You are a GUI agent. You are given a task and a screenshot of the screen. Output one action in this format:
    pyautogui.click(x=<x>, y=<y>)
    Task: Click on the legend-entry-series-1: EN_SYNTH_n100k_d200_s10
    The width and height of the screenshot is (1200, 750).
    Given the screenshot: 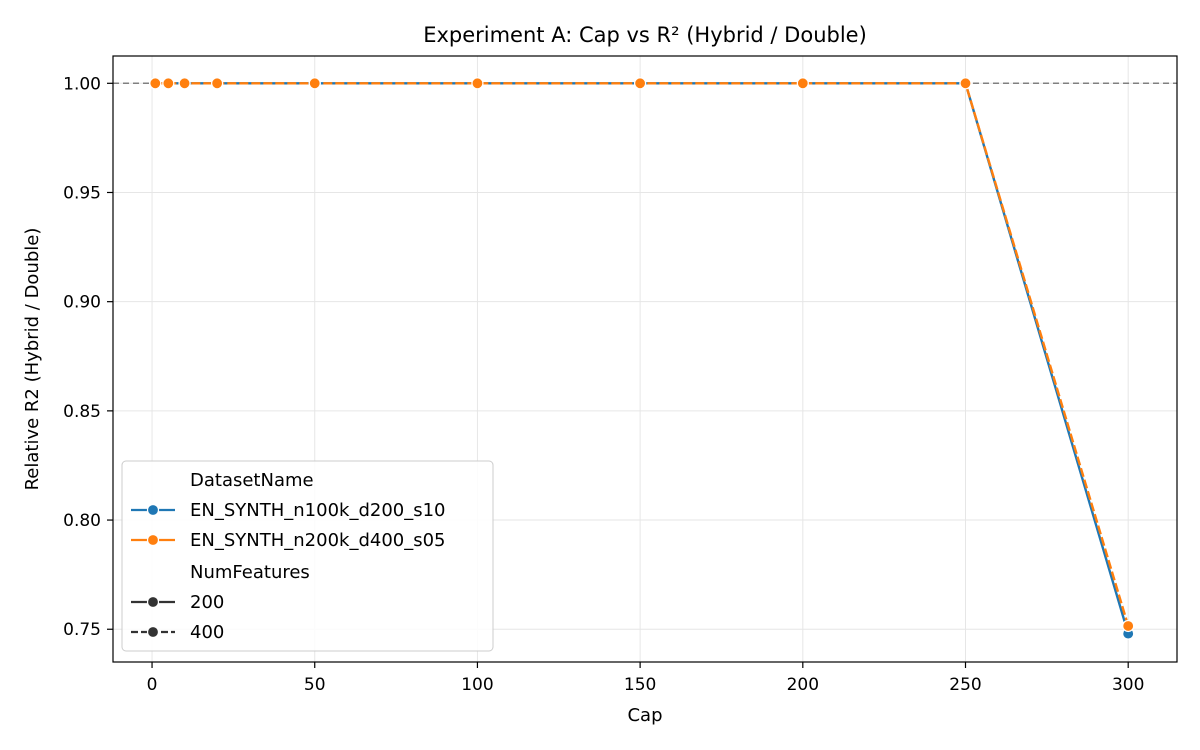 What is the action you would take?
    pyautogui.click(x=288, y=510)
    